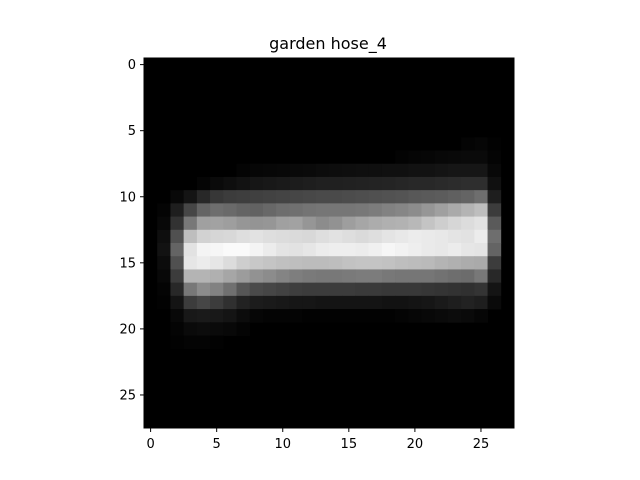 The width and height of the screenshot is (640, 480). I want to click on x-tick-label: 20, so click(415, 444).